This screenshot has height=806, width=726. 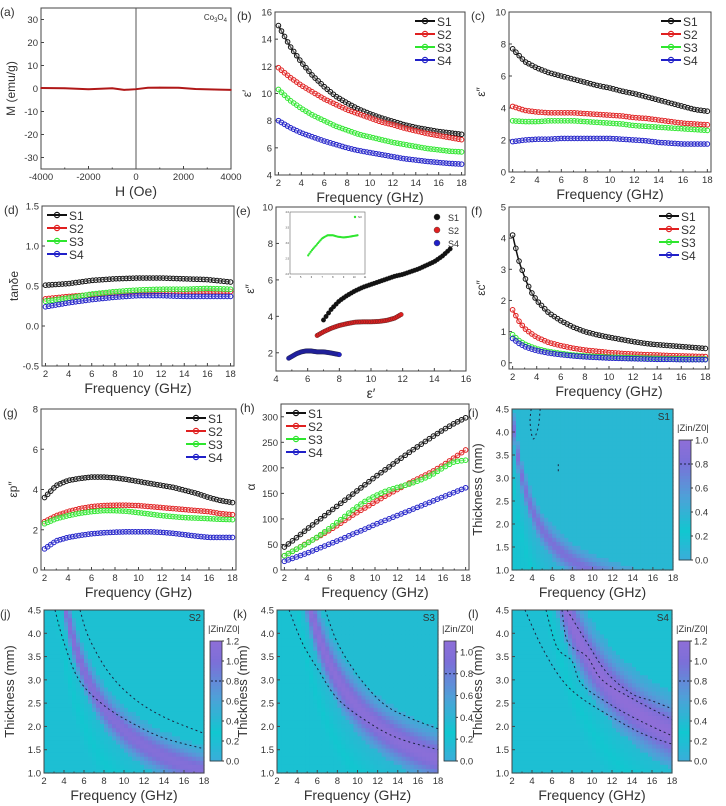 What do you see at coordinates (560, 377) in the screenshot?
I see `x-tick-label: 6` at bounding box center [560, 377].